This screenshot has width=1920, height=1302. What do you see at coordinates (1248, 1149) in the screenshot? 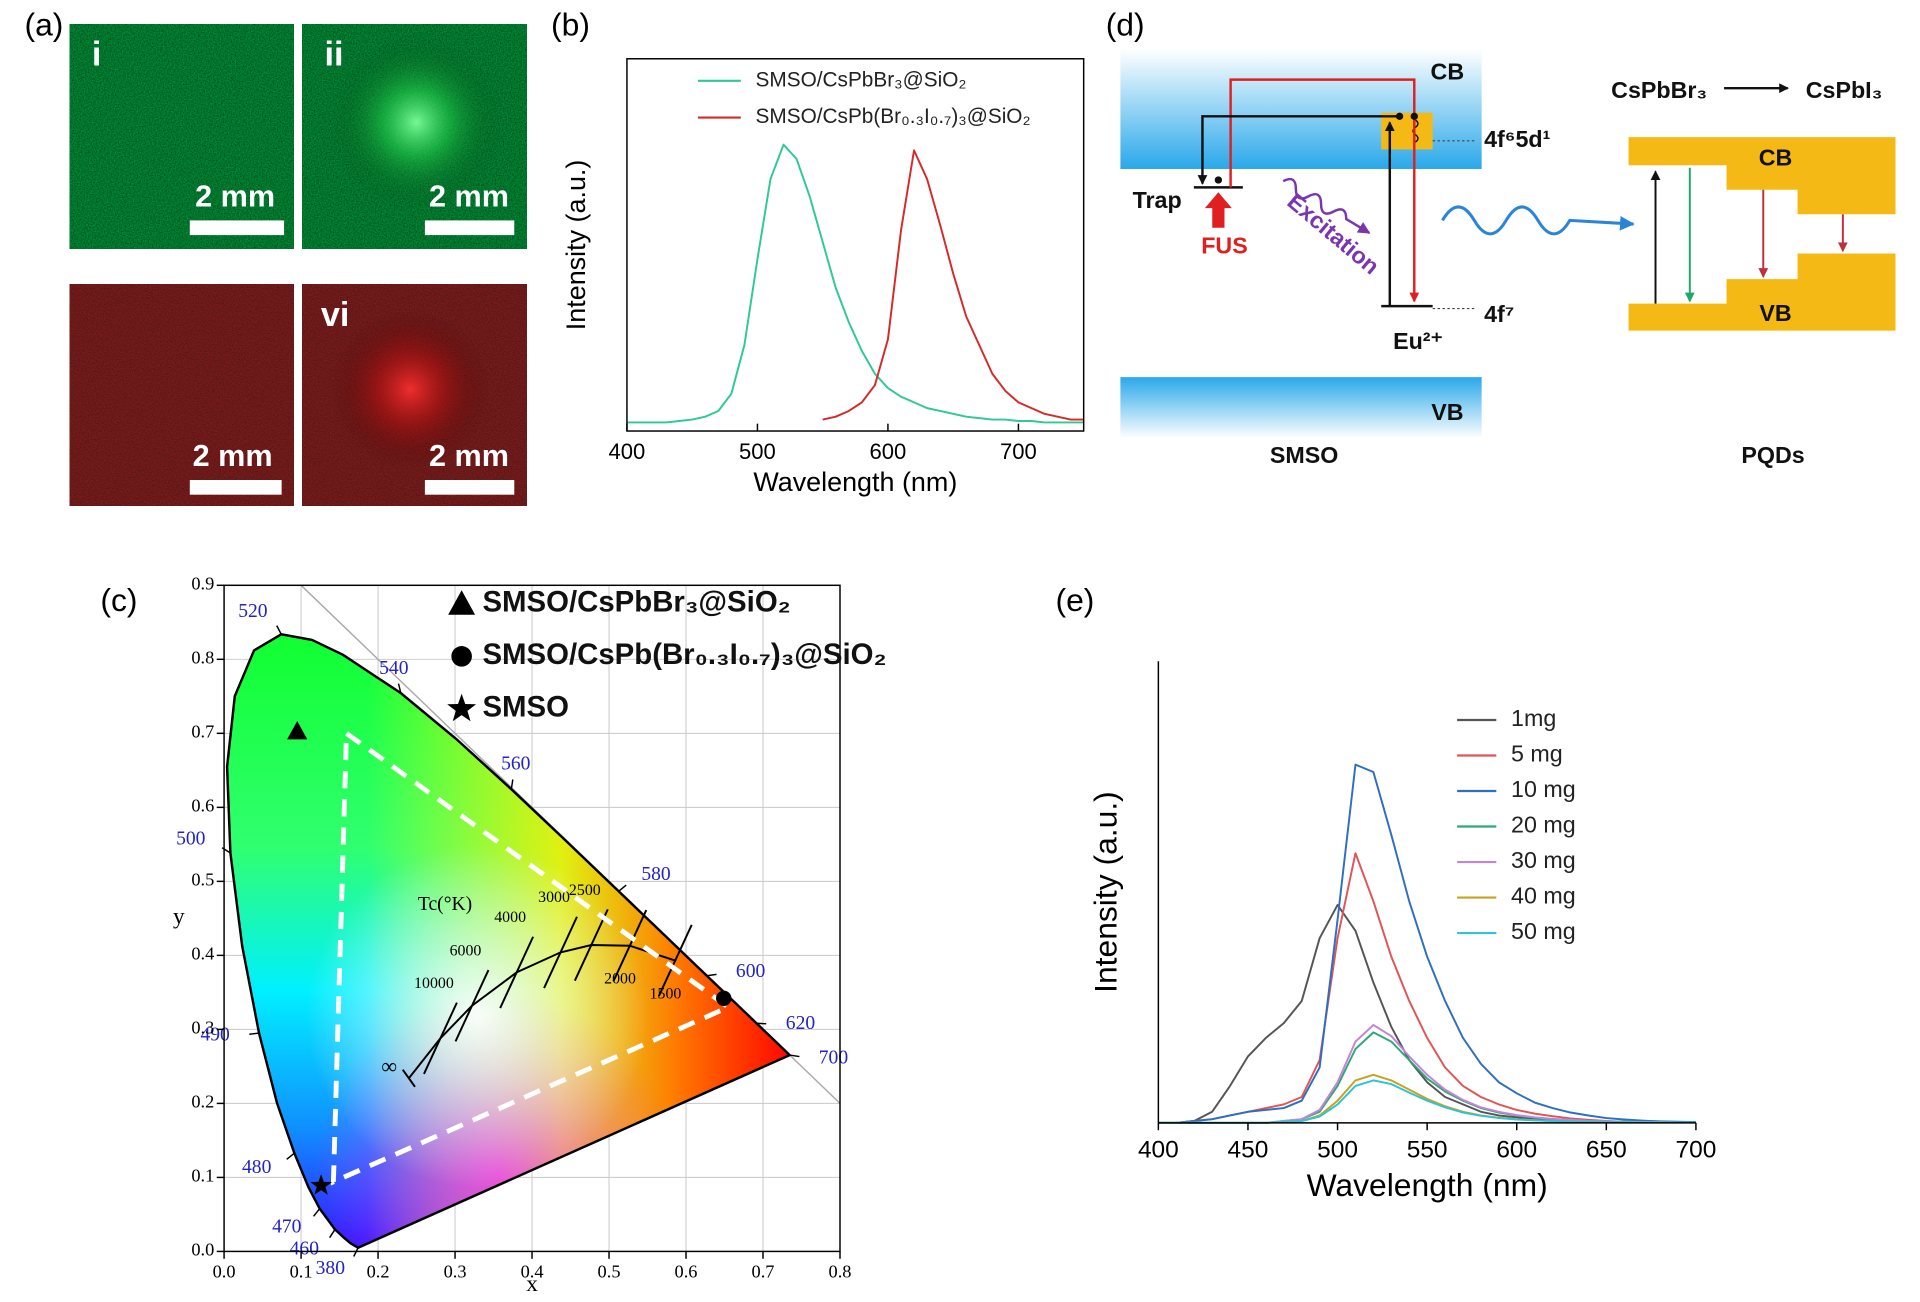
I see `x-tick-label: 450` at bounding box center [1248, 1149].